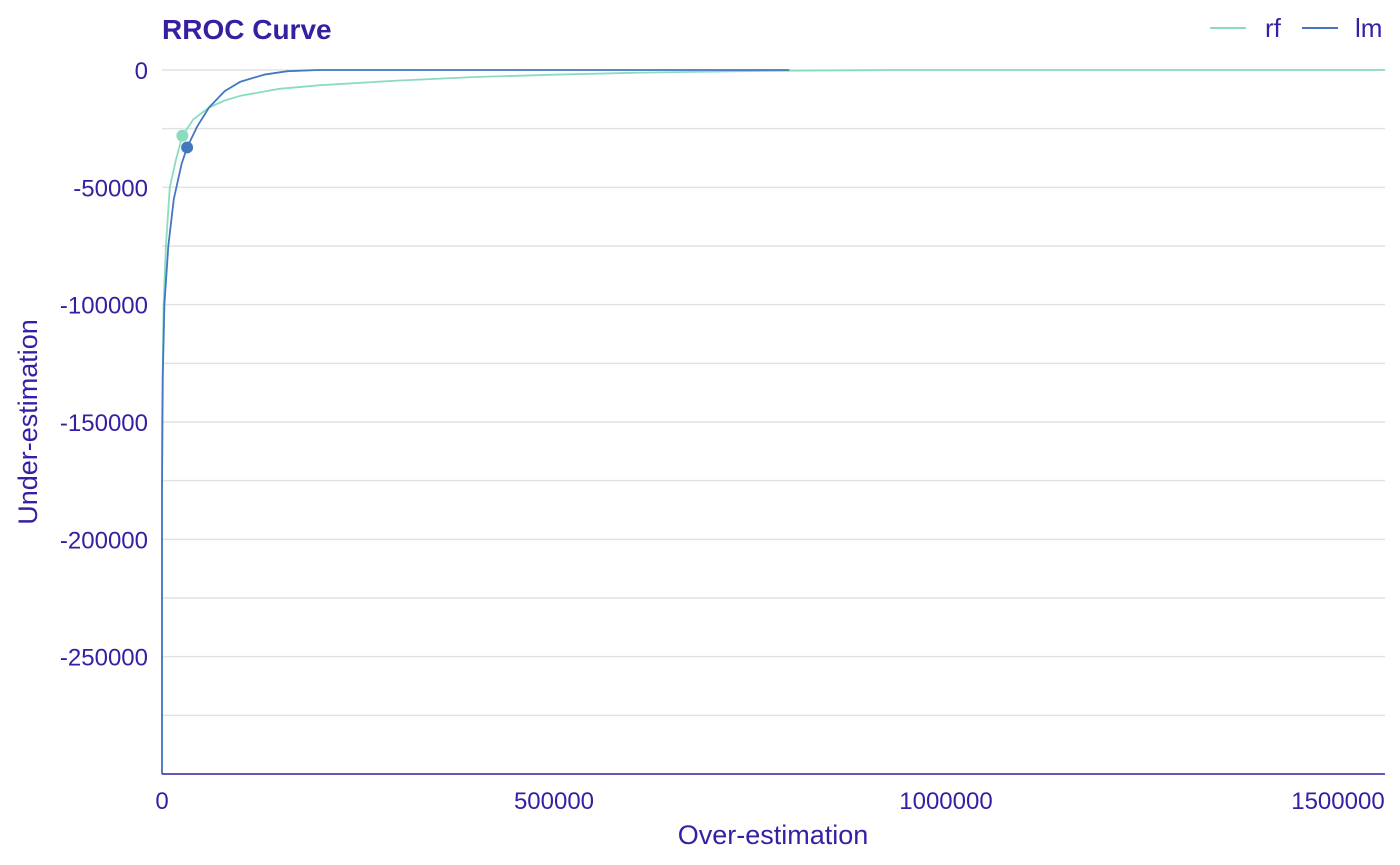  I want to click on y-tick-label-5: -250000, so click(104, 658).